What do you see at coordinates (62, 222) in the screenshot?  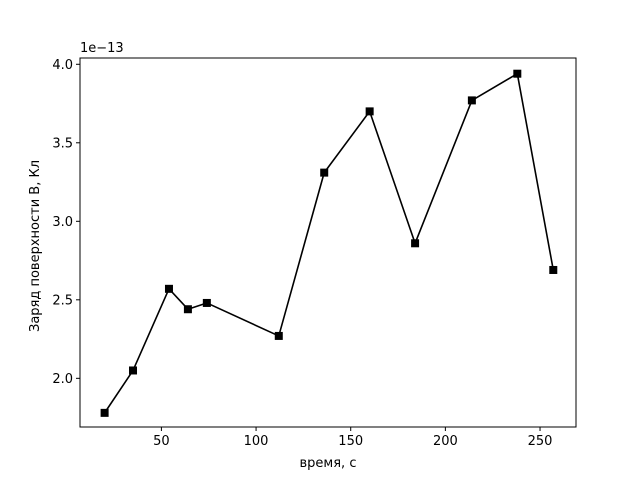 I see `y-tick-label: 3.0` at bounding box center [62, 222].